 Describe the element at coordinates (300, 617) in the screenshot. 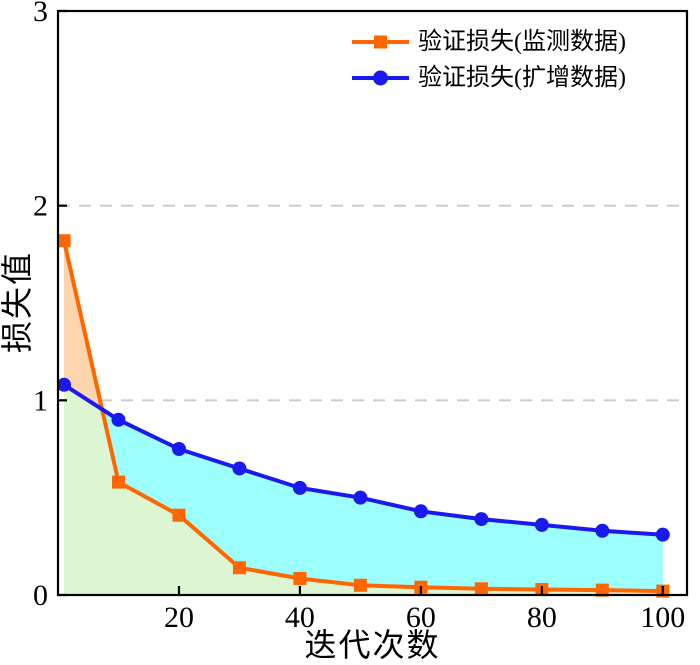

I see `svg-text: 40` at that location.